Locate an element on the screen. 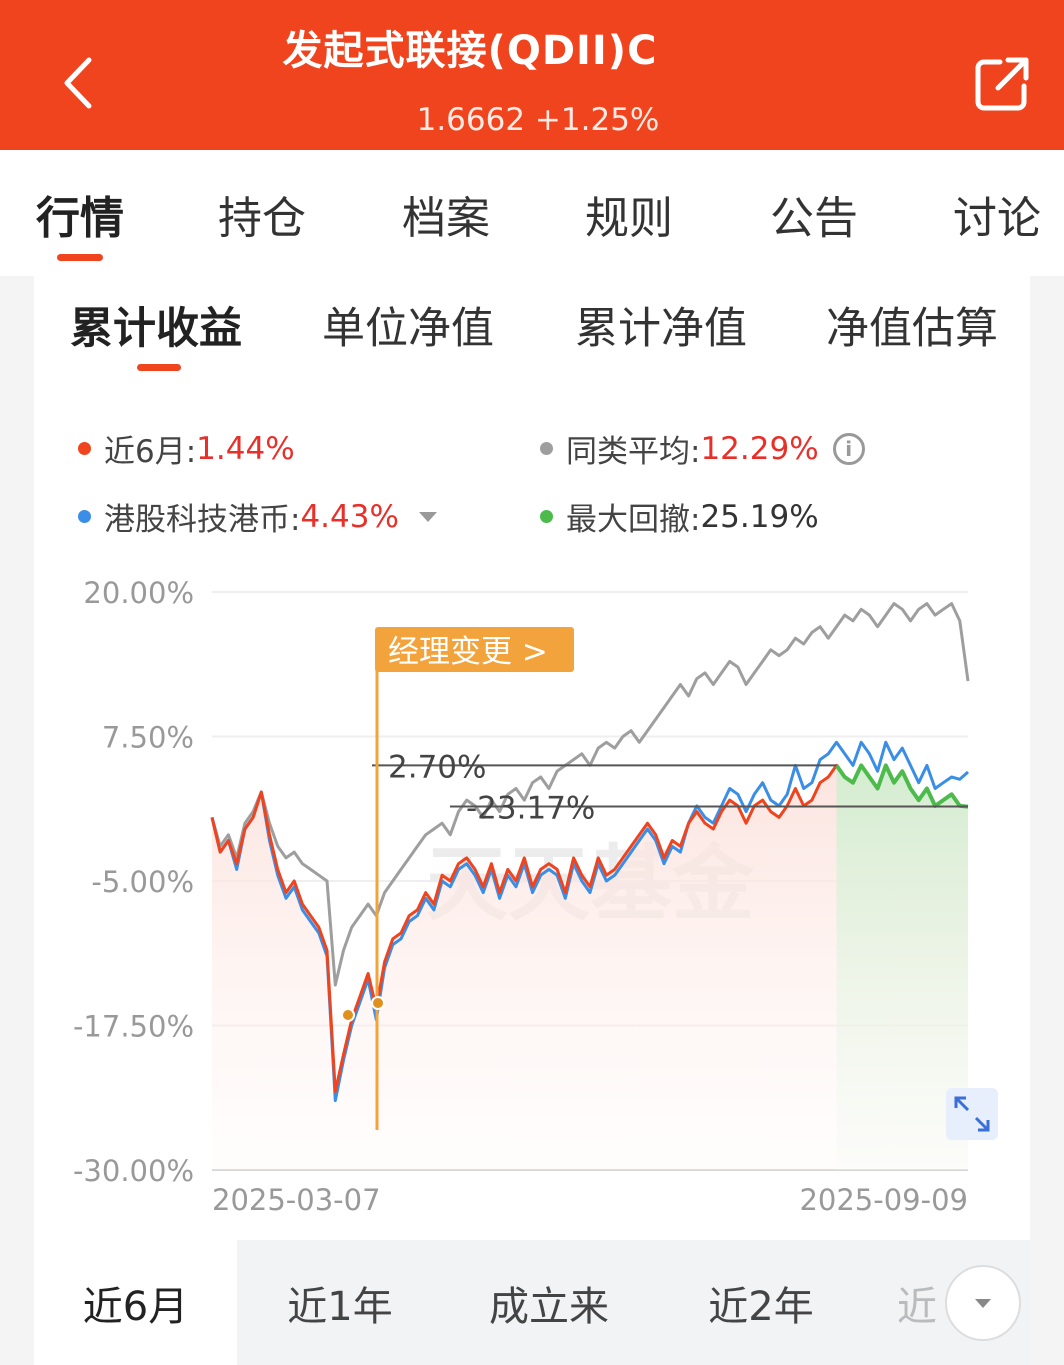  share-icon is located at coordinates (1002, 84).